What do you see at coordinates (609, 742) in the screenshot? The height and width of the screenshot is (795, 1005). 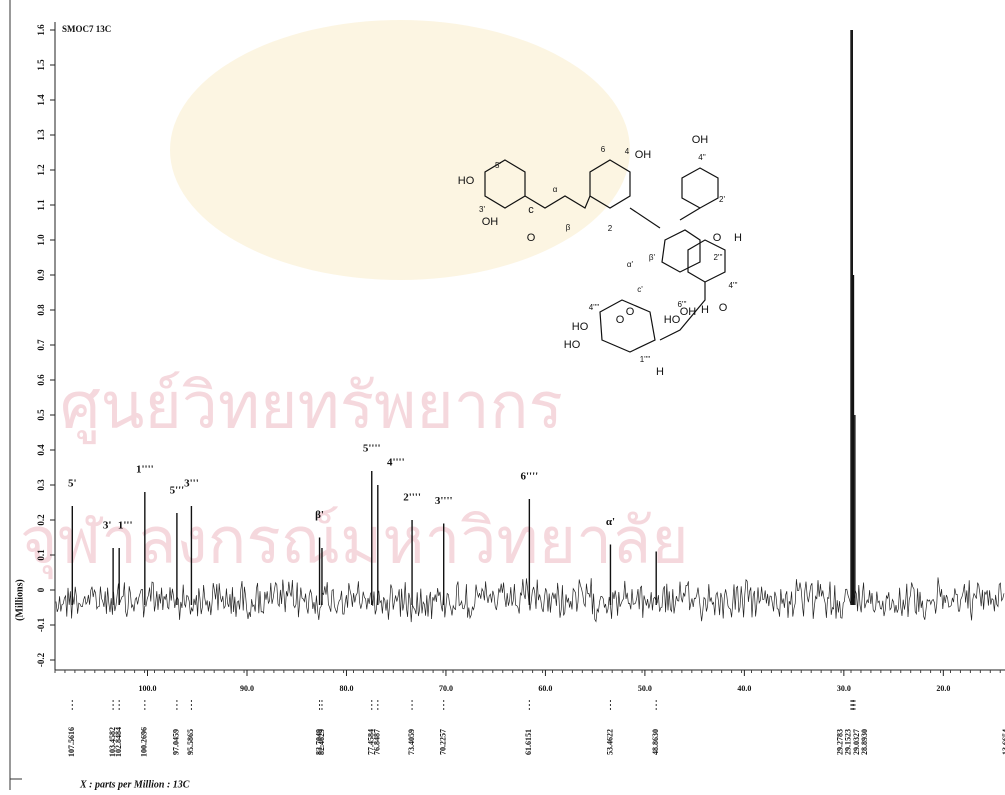 I see `peak-shift-label: 53.4622` at bounding box center [609, 742].